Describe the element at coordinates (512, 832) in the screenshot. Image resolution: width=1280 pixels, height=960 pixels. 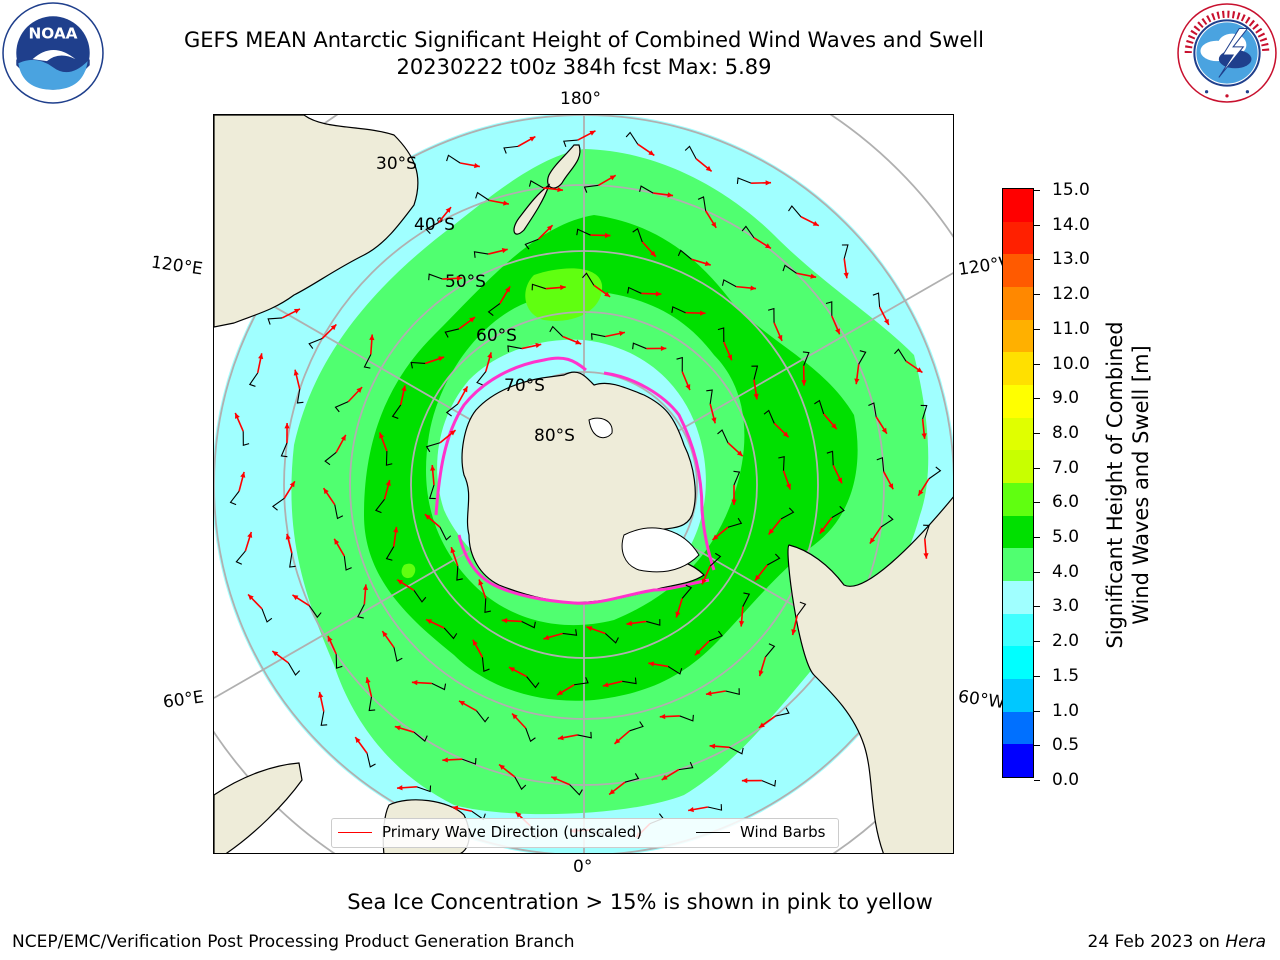
I see `legend-wave-label: Primary Wave Direction (unscaled)` at that location.